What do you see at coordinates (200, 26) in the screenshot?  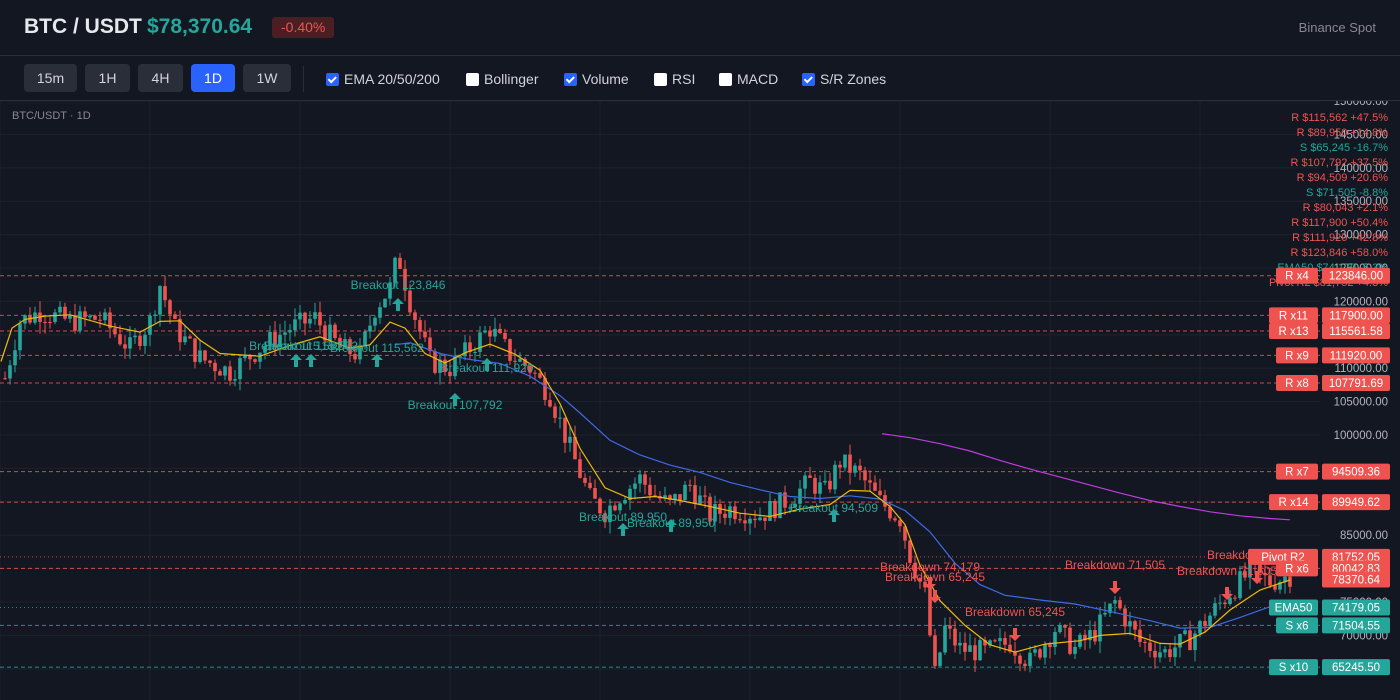 I see `last-price: $78,370.64` at bounding box center [200, 26].